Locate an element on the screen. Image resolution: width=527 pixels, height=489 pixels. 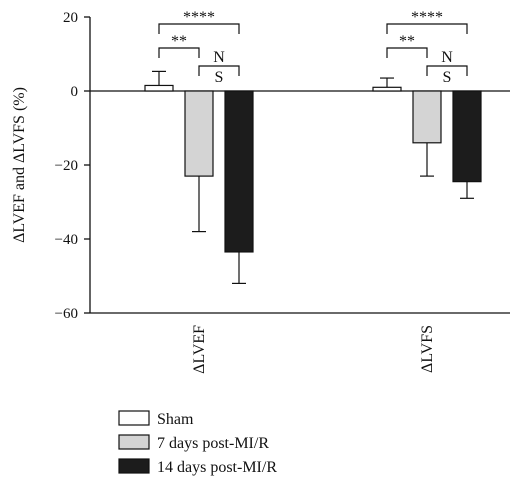
y-tick-label: −60 is located at coordinates (66, 314).